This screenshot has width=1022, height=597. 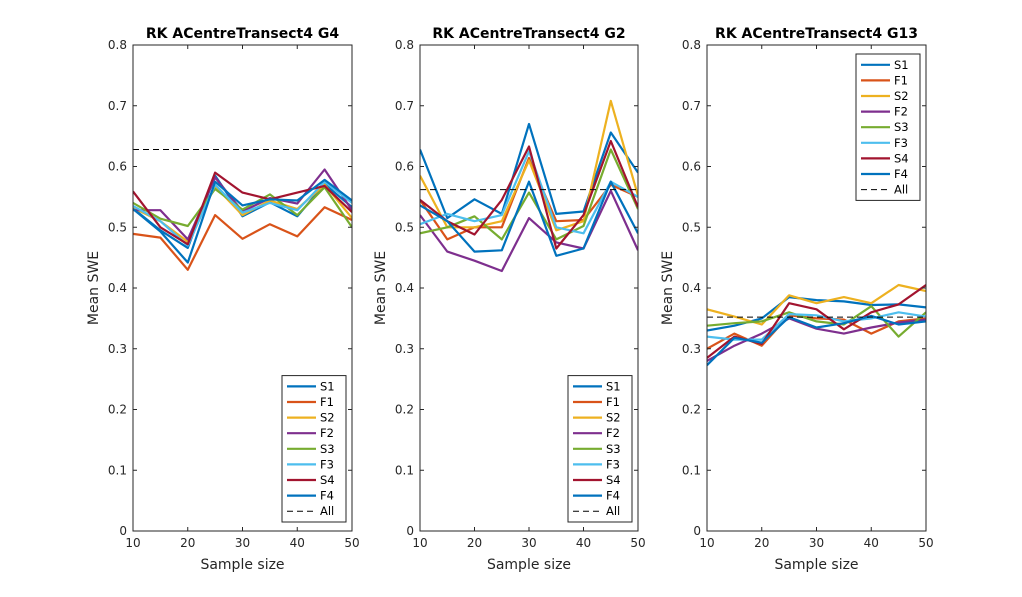 What do you see at coordinates (242, 34) in the screenshot?
I see `chart-title: RK ACentreTransect4 G4` at bounding box center [242, 34].